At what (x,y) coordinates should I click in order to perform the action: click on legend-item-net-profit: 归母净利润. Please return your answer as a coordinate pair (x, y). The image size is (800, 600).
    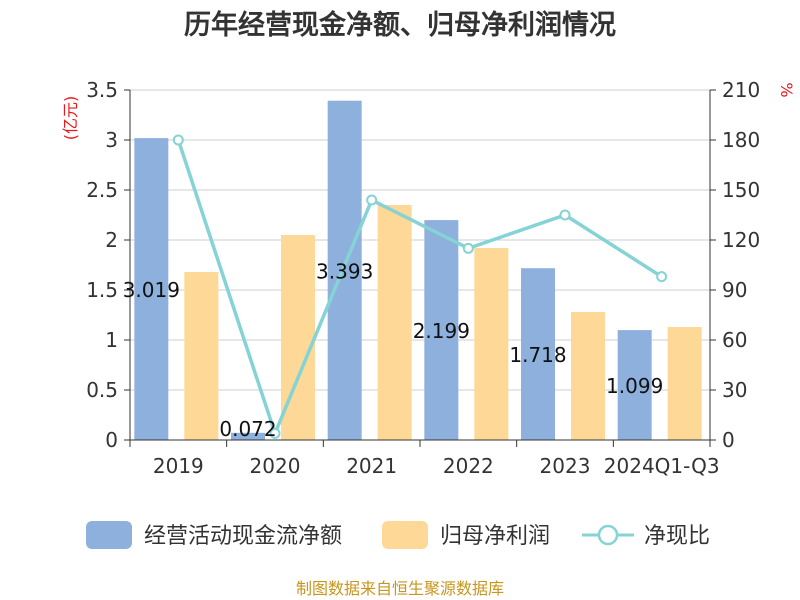
    Looking at the image, I should click on (466, 535).